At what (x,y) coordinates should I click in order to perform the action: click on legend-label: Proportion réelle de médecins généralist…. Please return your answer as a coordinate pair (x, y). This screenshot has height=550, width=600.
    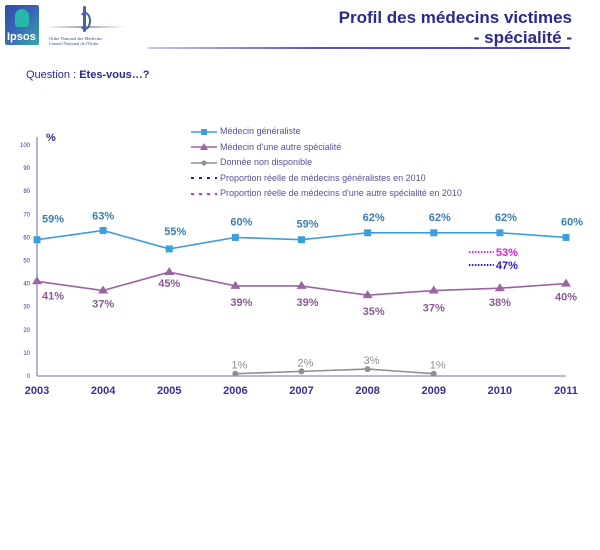
    Looking at the image, I should click on (323, 177).